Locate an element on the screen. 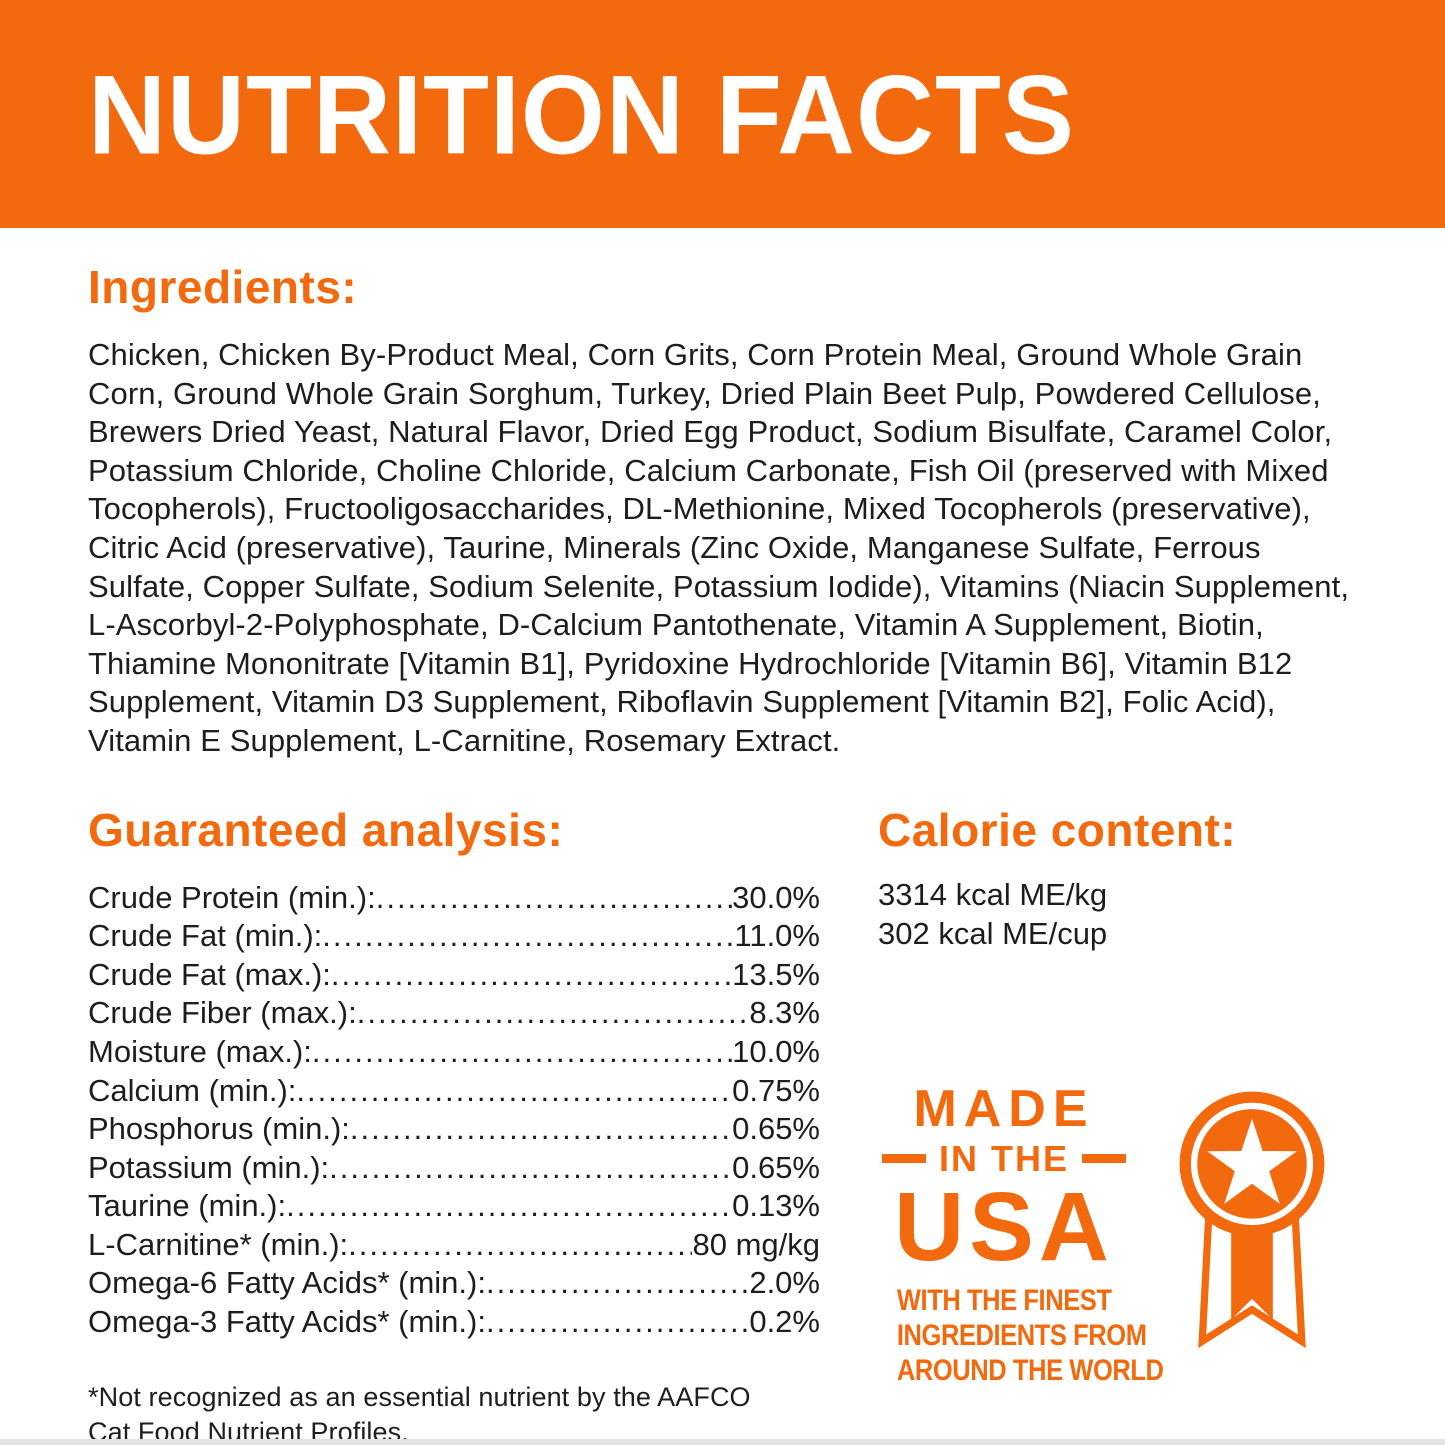 This screenshot has width=1445, height=1445. analysis-row: Phosphorus (min.): 0.65% is located at coordinates (454, 1129).